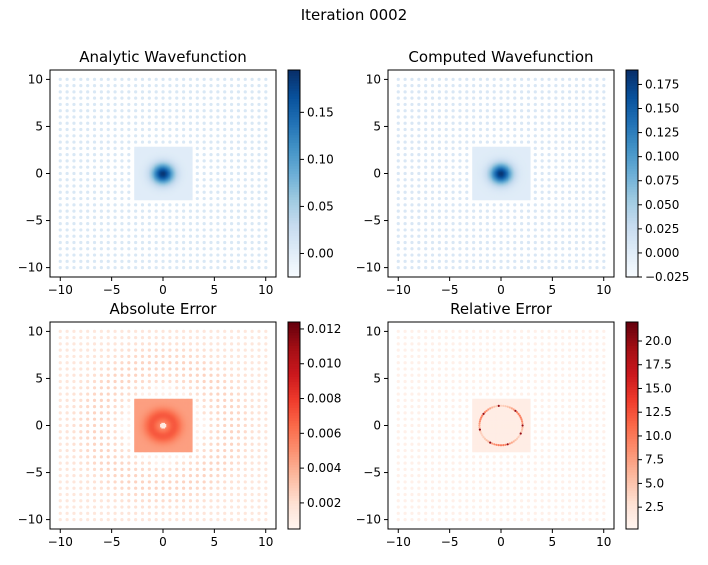  Describe the element at coordinates (648, 425) in the screenshot. I see `colorbar: 2.5 5.0 7.5 10.0 12.5 15.0 17.5 20.0` at that location.